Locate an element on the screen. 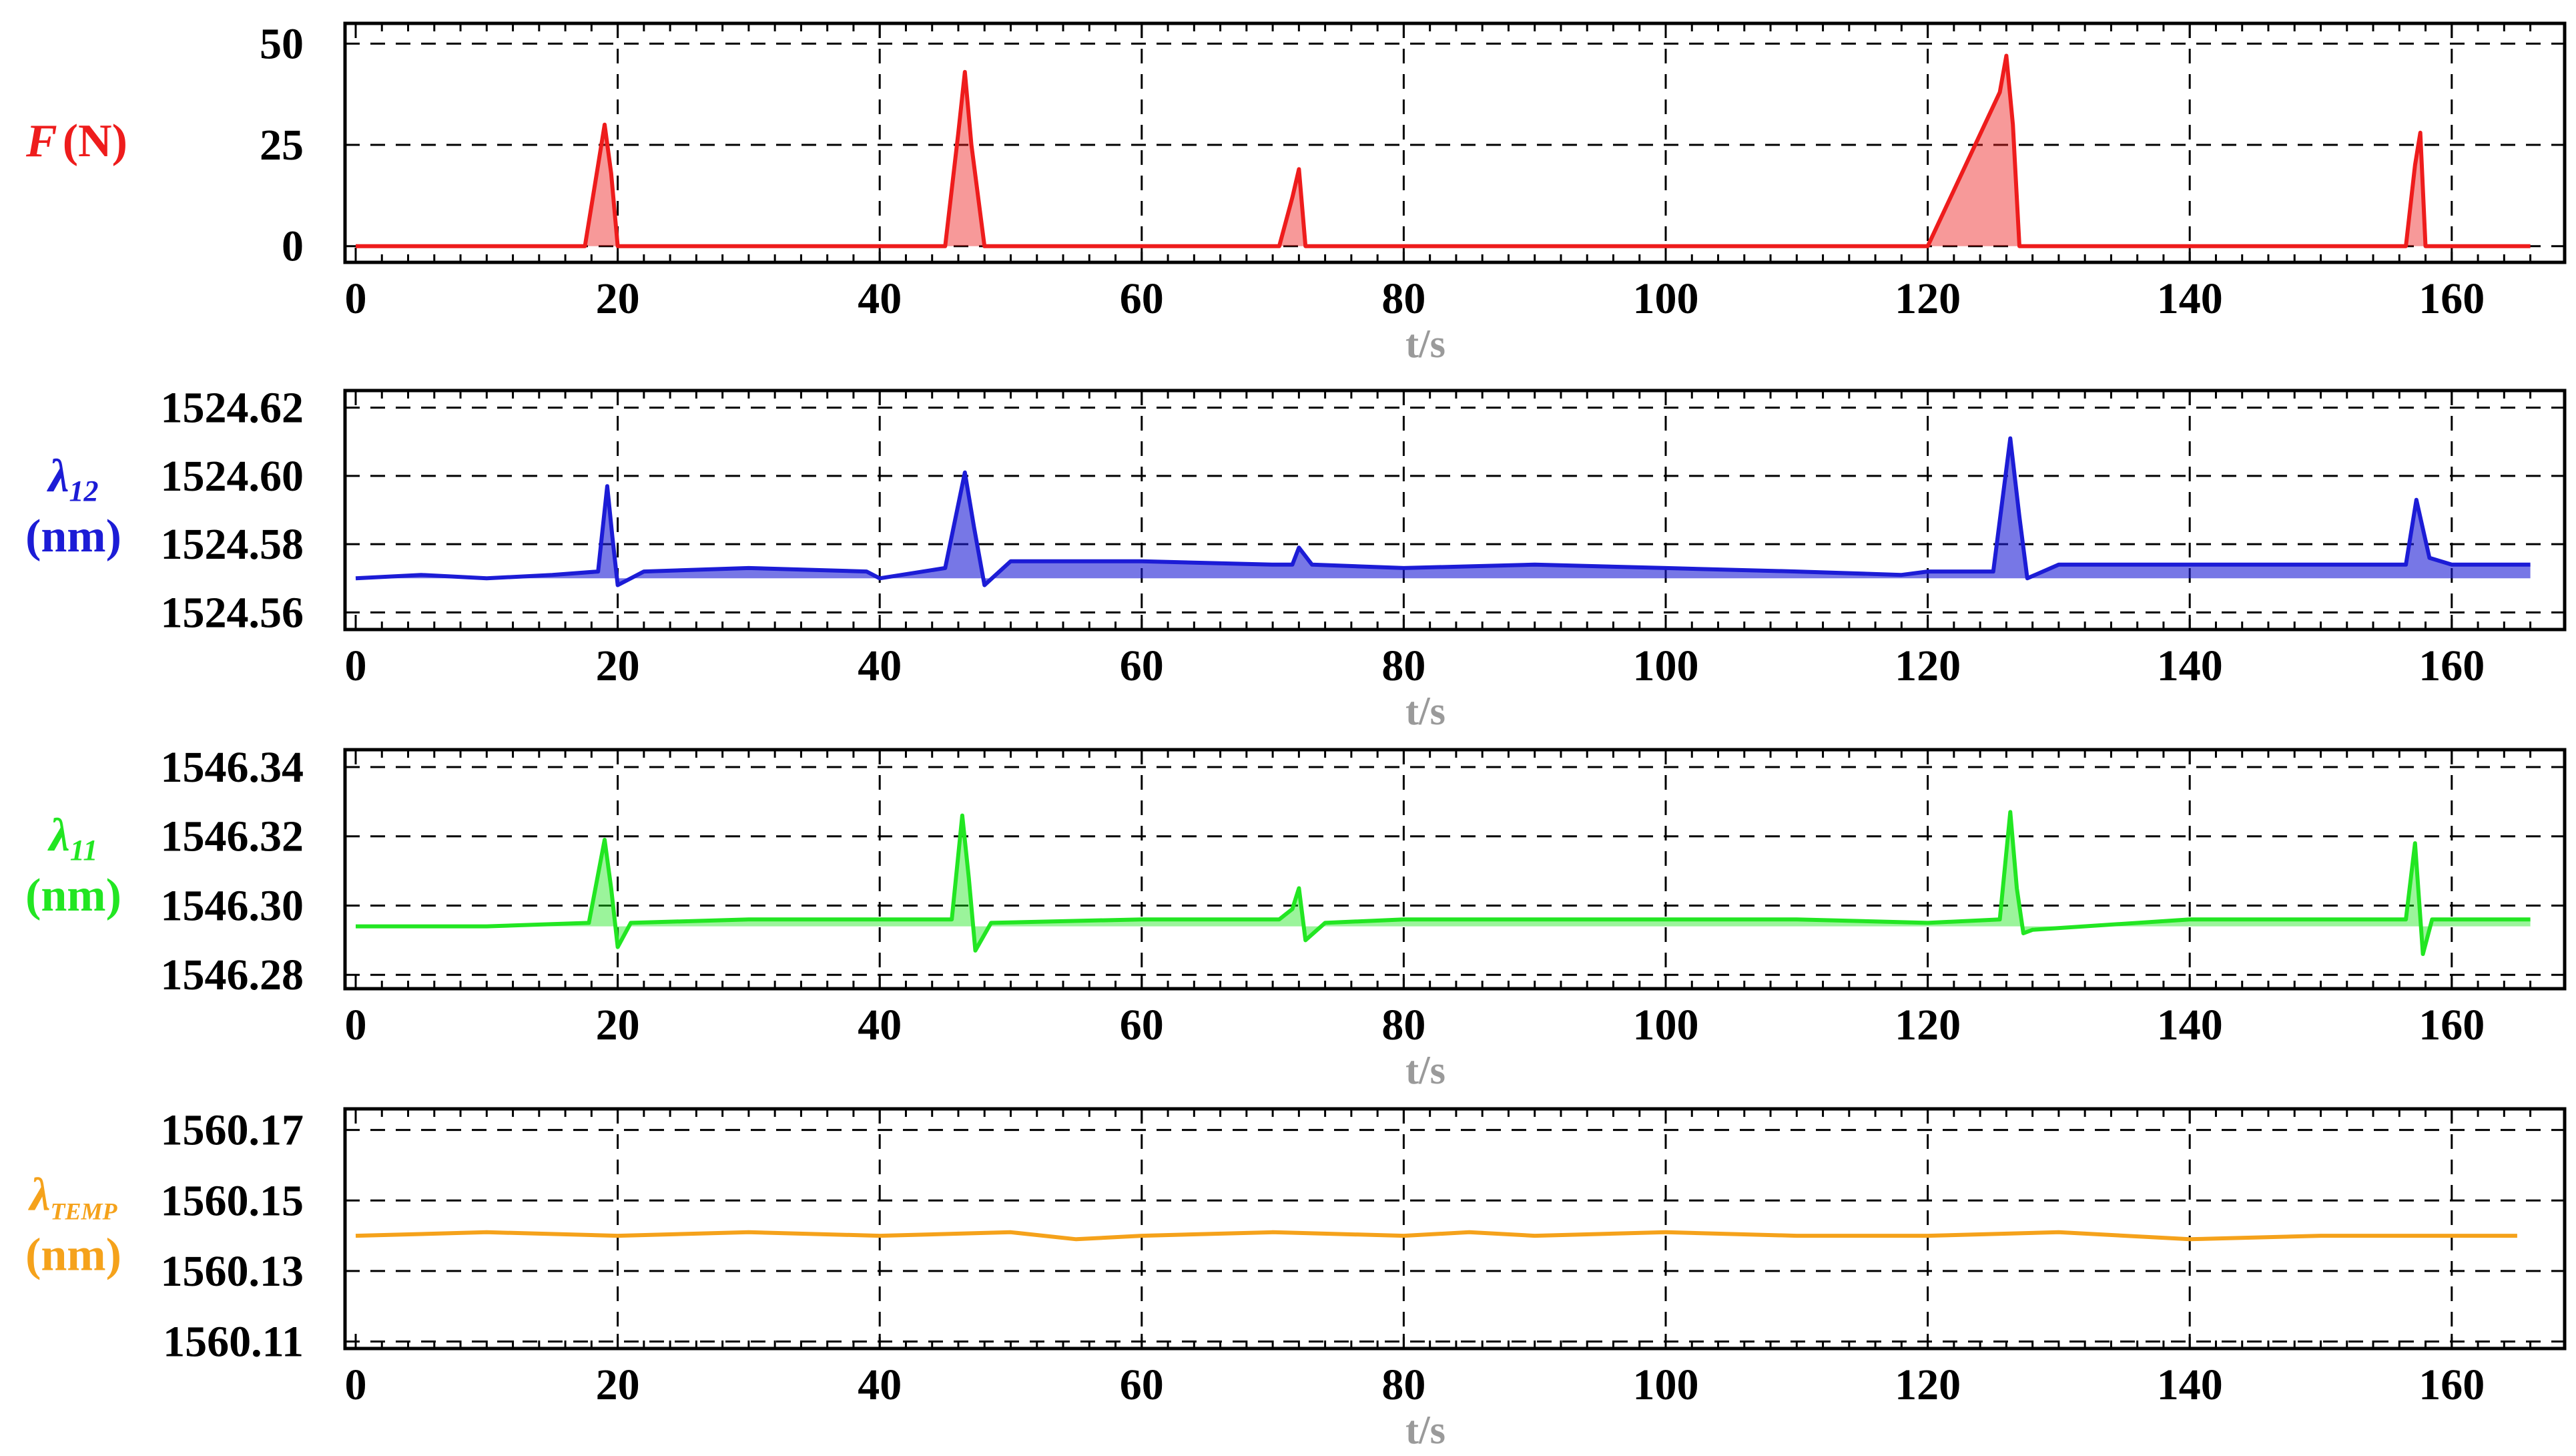 This screenshot has width=2576, height=1456. y-tick-label: 0 is located at coordinates (293, 246).